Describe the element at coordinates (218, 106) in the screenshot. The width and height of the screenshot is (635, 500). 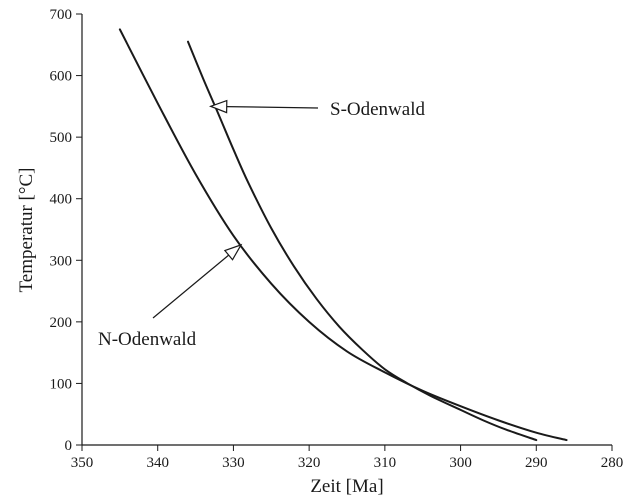
I see `arrow-s-odenwald-head` at that location.